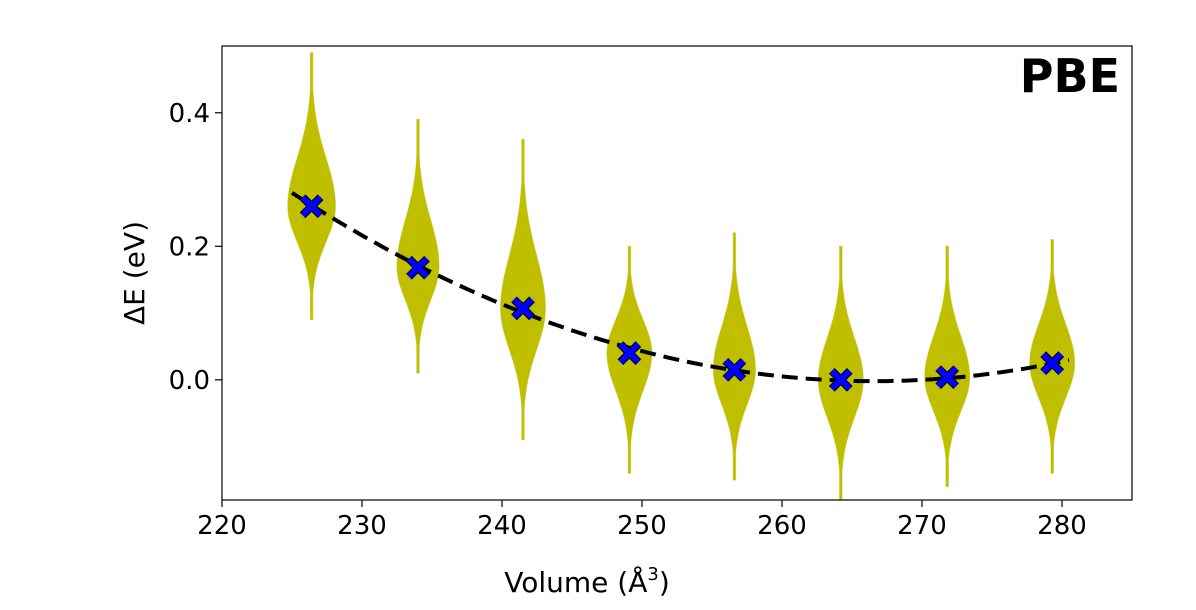 The image size is (1196, 610). Describe the element at coordinates (575, 582) in the screenshot. I see `x-axis-label-text: Volume (Å` at that location.